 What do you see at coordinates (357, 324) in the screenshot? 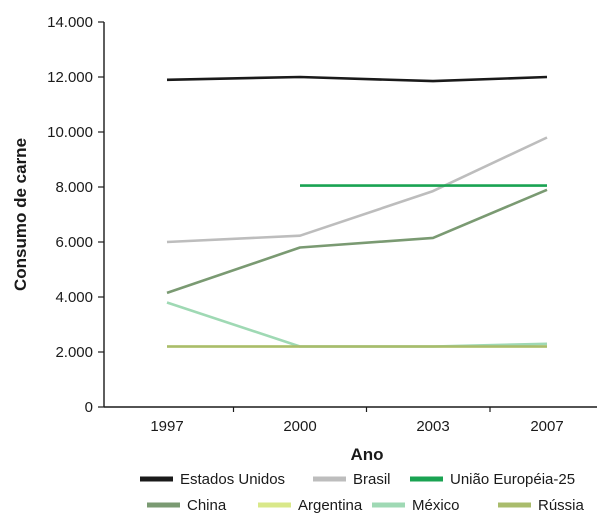
I see `series-line-mexico` at bounding box center [357, 324].